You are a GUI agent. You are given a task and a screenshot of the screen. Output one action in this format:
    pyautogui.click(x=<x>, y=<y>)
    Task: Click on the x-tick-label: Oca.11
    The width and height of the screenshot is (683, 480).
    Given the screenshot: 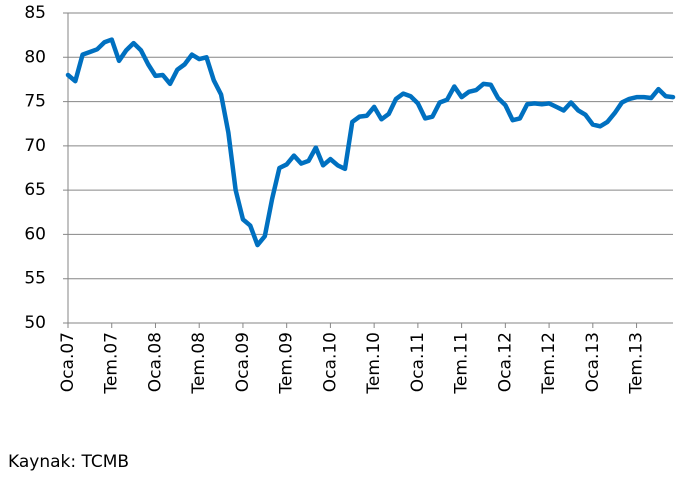 What is the action you would take?
    pyautogui.click(x=418, y=362)
    